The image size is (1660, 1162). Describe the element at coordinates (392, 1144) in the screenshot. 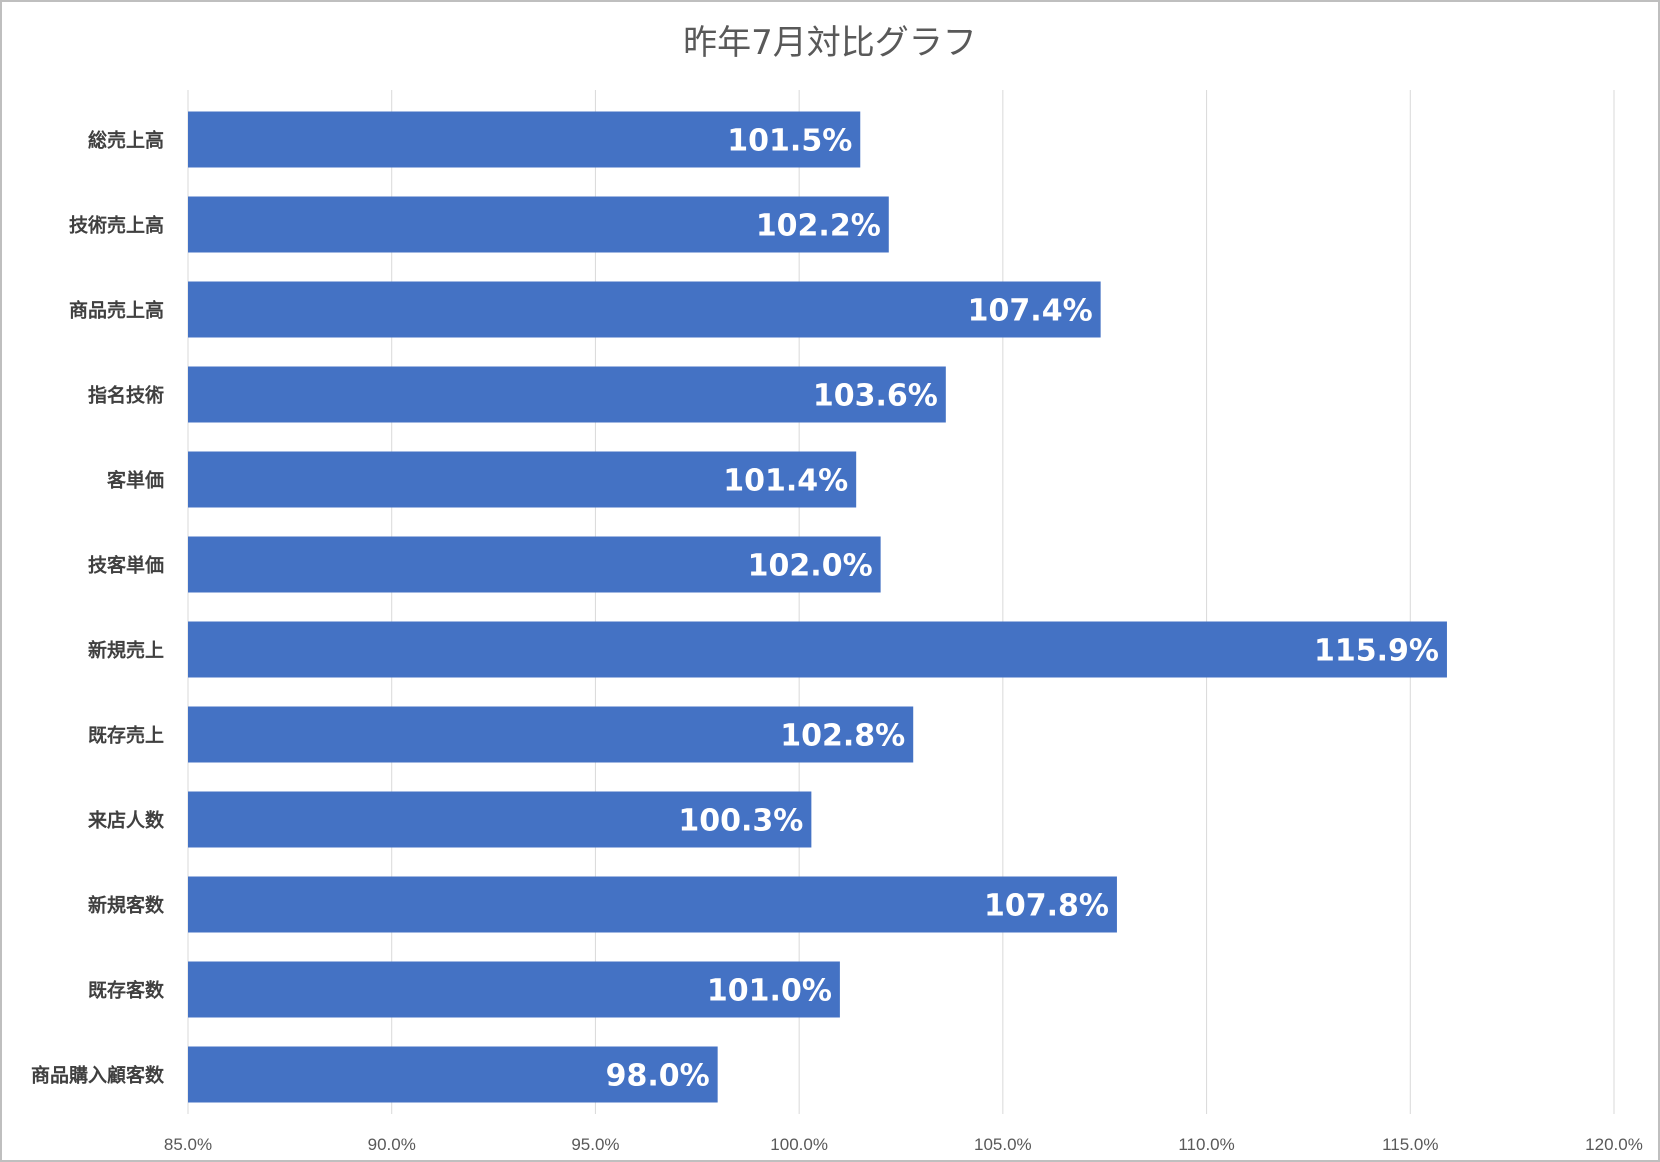

I see `x-tick-label: 90.0%` at that location.